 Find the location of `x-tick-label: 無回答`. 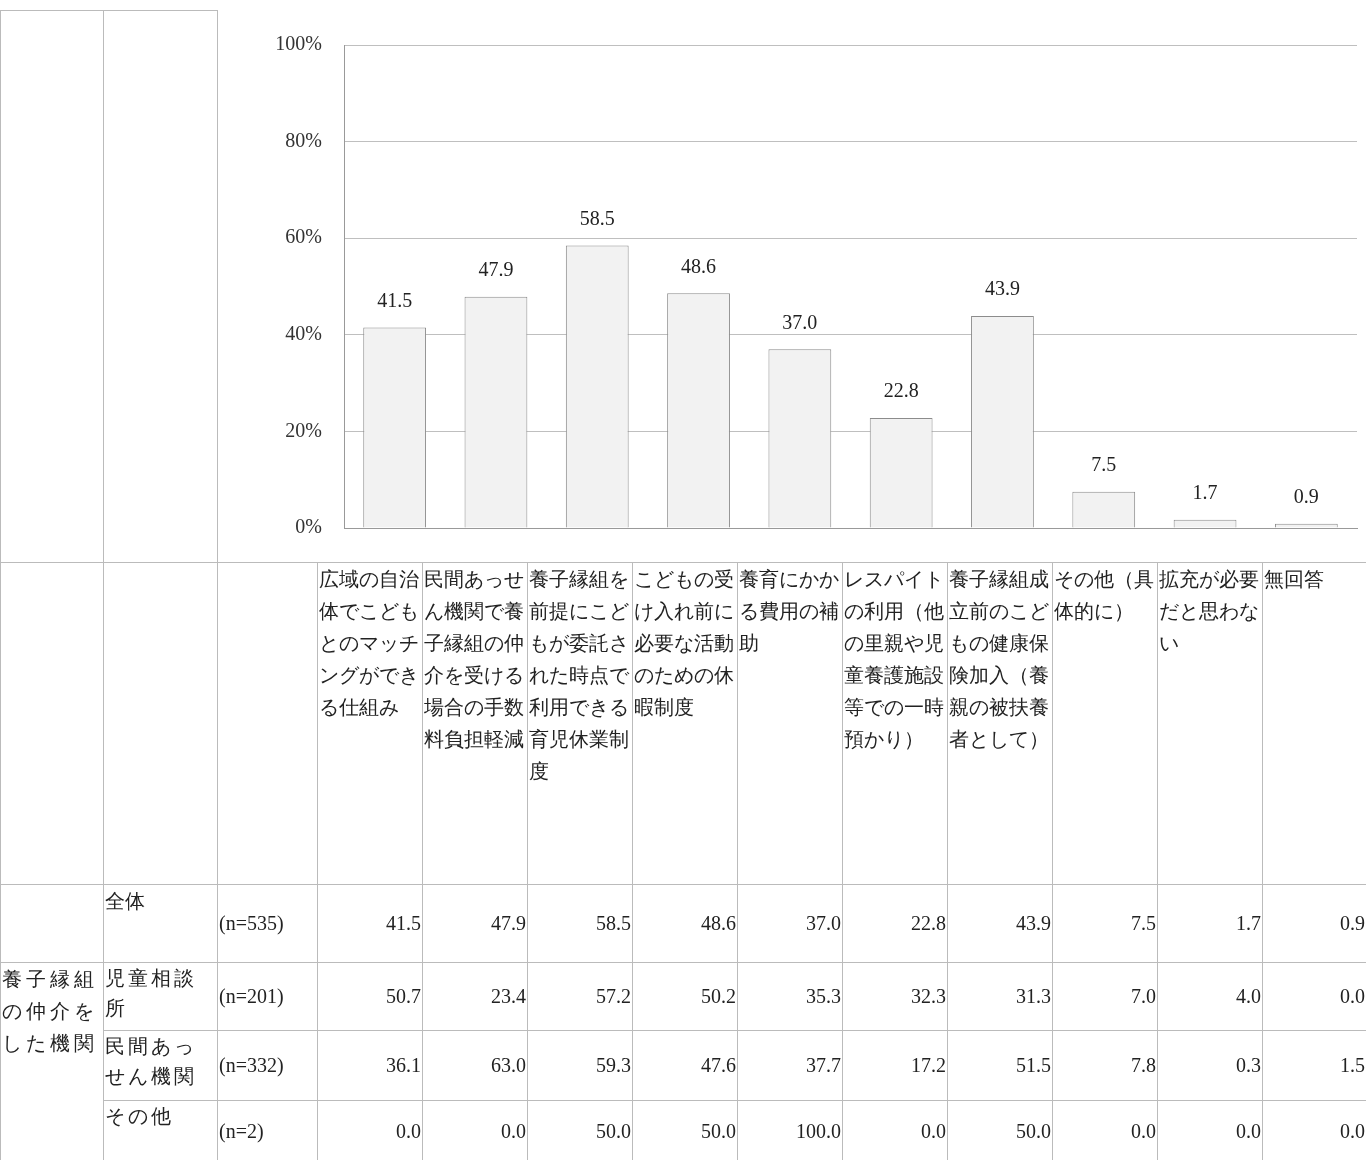

x-tick-label: 無回答 is located at coordinates (1314, 723).